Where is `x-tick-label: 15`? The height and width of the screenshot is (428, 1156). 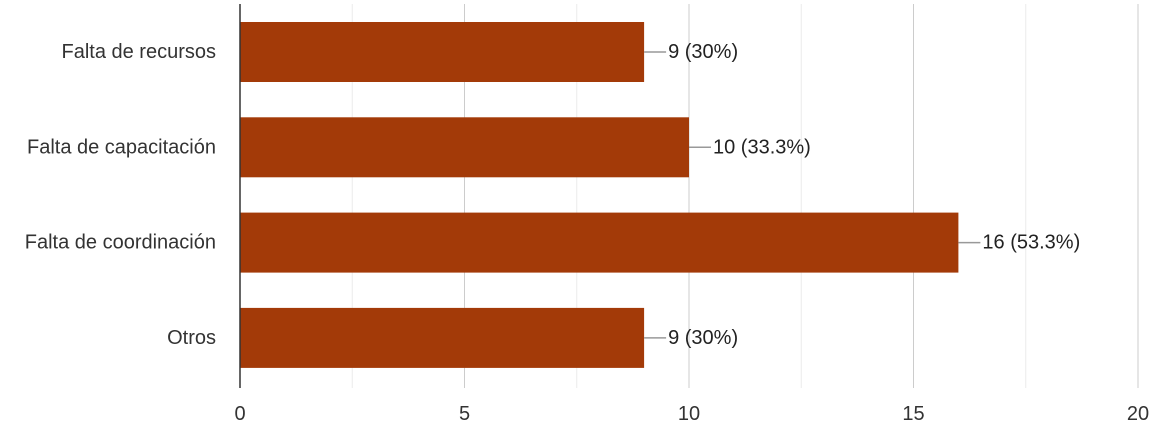
x-tick-label: 15 is located at coordinates (913, 414).